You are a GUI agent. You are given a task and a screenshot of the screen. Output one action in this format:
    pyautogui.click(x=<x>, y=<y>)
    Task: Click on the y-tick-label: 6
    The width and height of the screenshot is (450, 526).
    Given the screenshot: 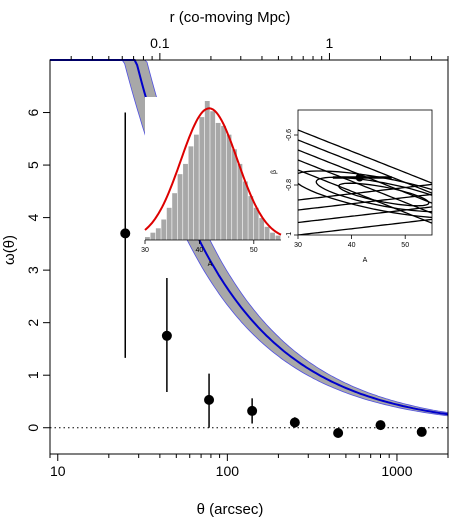 What is the action you would take?
    pyautogui.click(x=33, y=112)
    